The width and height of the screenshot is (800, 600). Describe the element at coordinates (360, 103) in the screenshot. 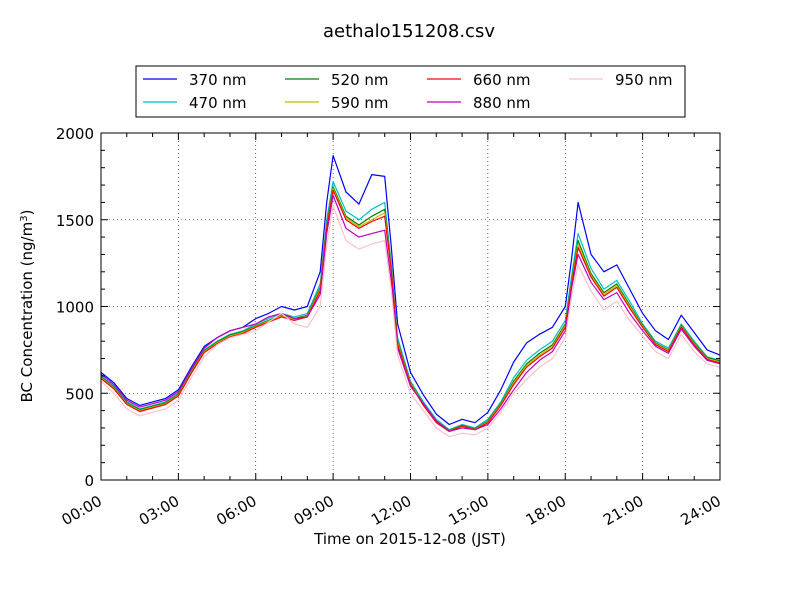

I see `legend-label: 590 nm` at that location.